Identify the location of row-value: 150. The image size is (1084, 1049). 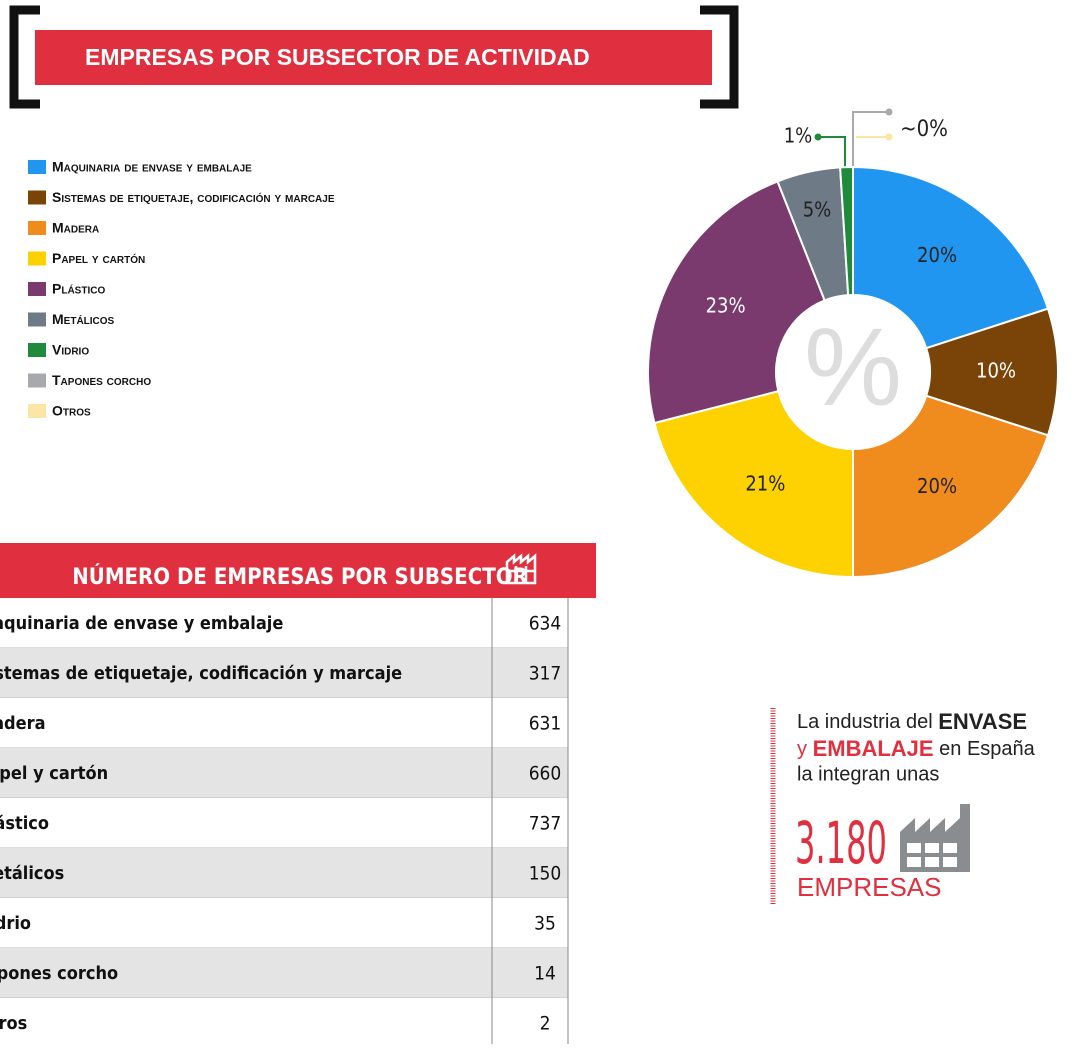
(545, 874).